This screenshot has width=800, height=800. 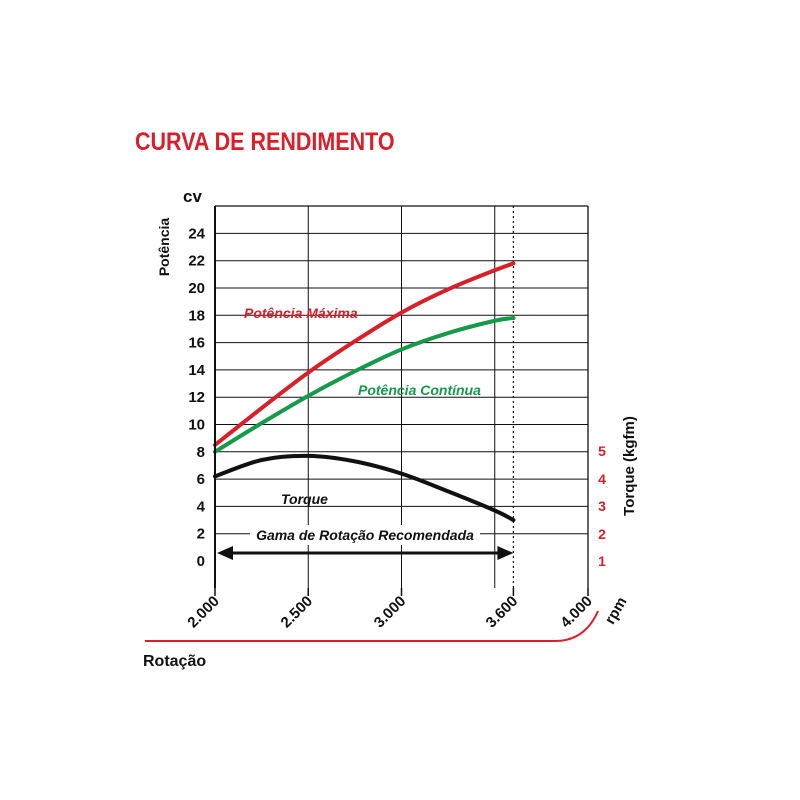 What do you see at coordinates (201, 561) in the screenshot?
I see `y-tick-label: 0` at bounding box center [201, 561].